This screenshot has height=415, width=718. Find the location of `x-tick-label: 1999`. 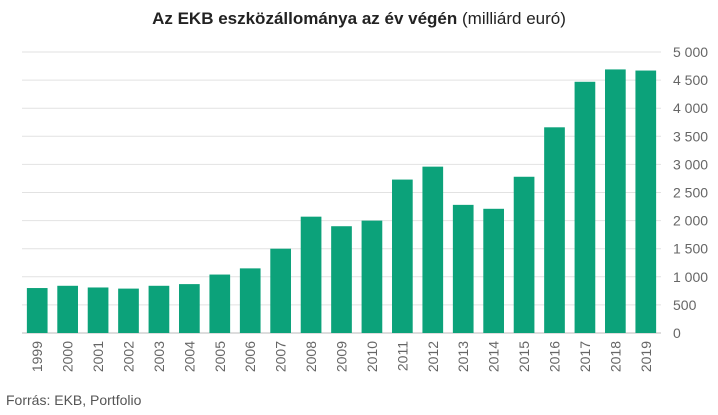

x-tick-label: 1999 is located at coordinates (37, 356).